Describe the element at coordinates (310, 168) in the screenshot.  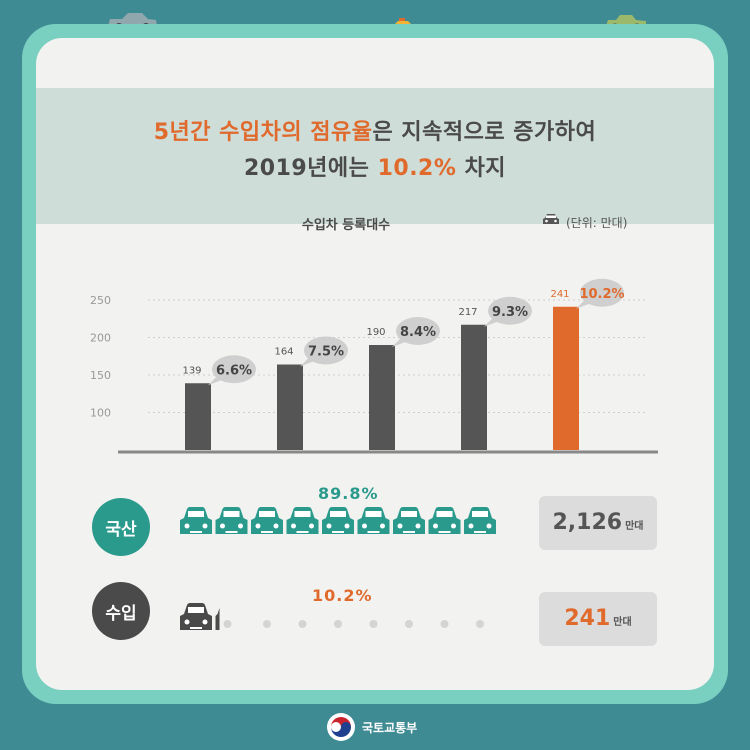
I see `headline-text-2a: 2019년에는` at that location.